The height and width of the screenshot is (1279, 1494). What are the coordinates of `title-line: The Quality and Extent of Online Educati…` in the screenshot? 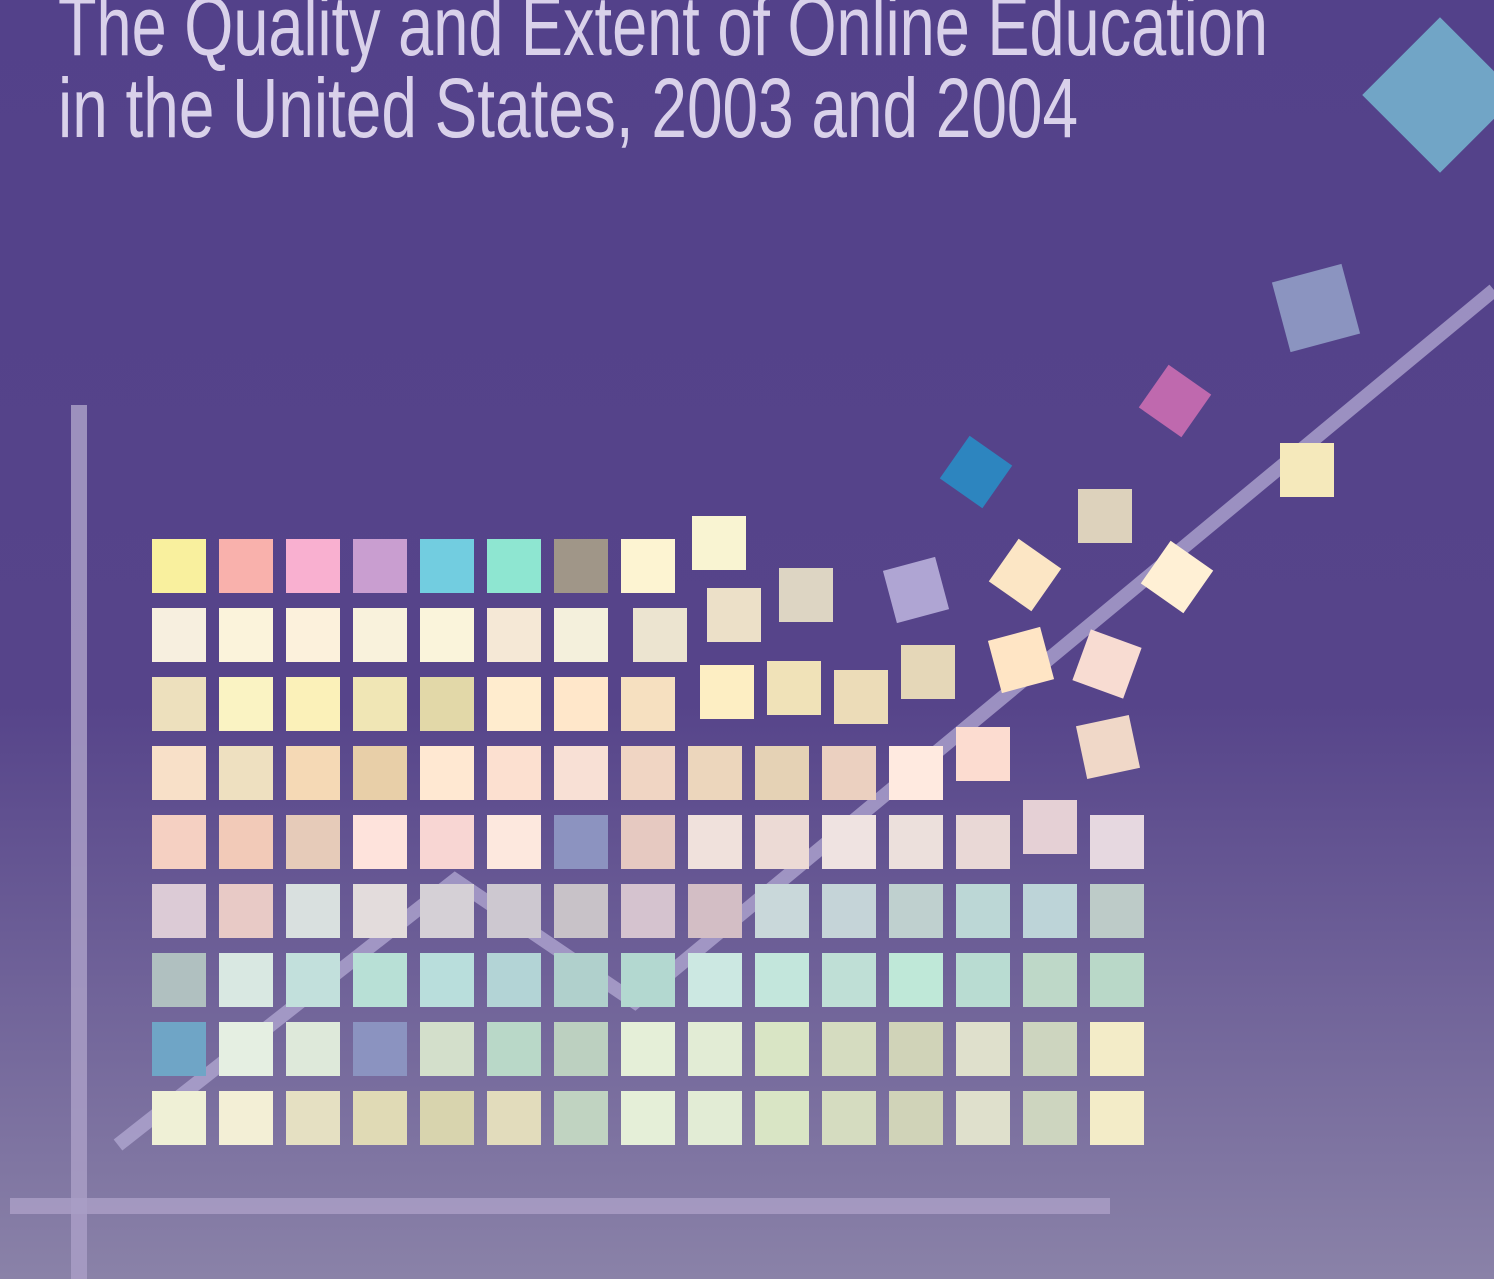 It's located at (663, 36).